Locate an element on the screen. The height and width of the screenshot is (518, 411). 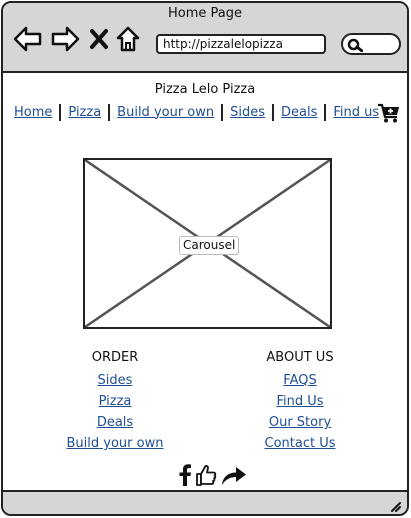
social-icons is located at coordinates (212, 475).